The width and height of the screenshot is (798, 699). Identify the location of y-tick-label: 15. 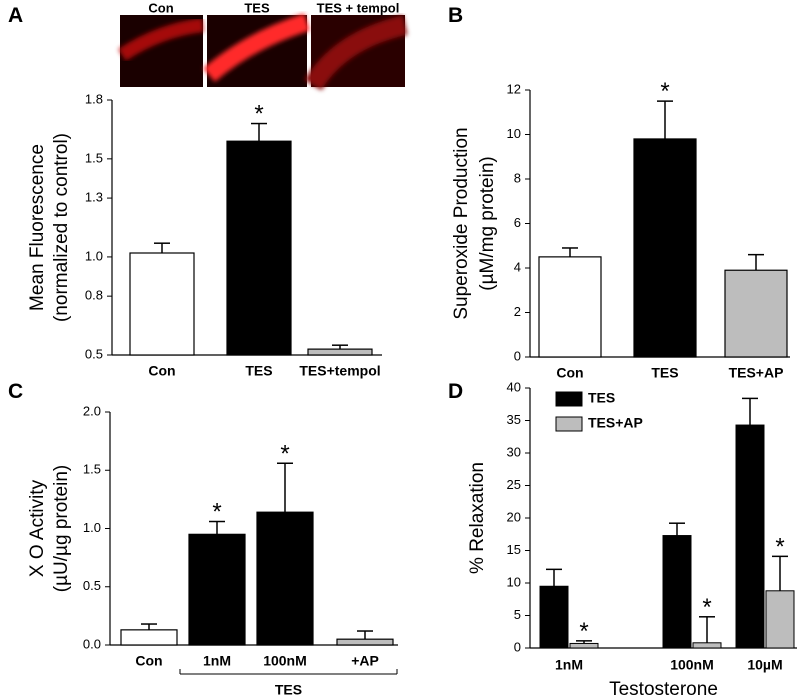
(514, 549).